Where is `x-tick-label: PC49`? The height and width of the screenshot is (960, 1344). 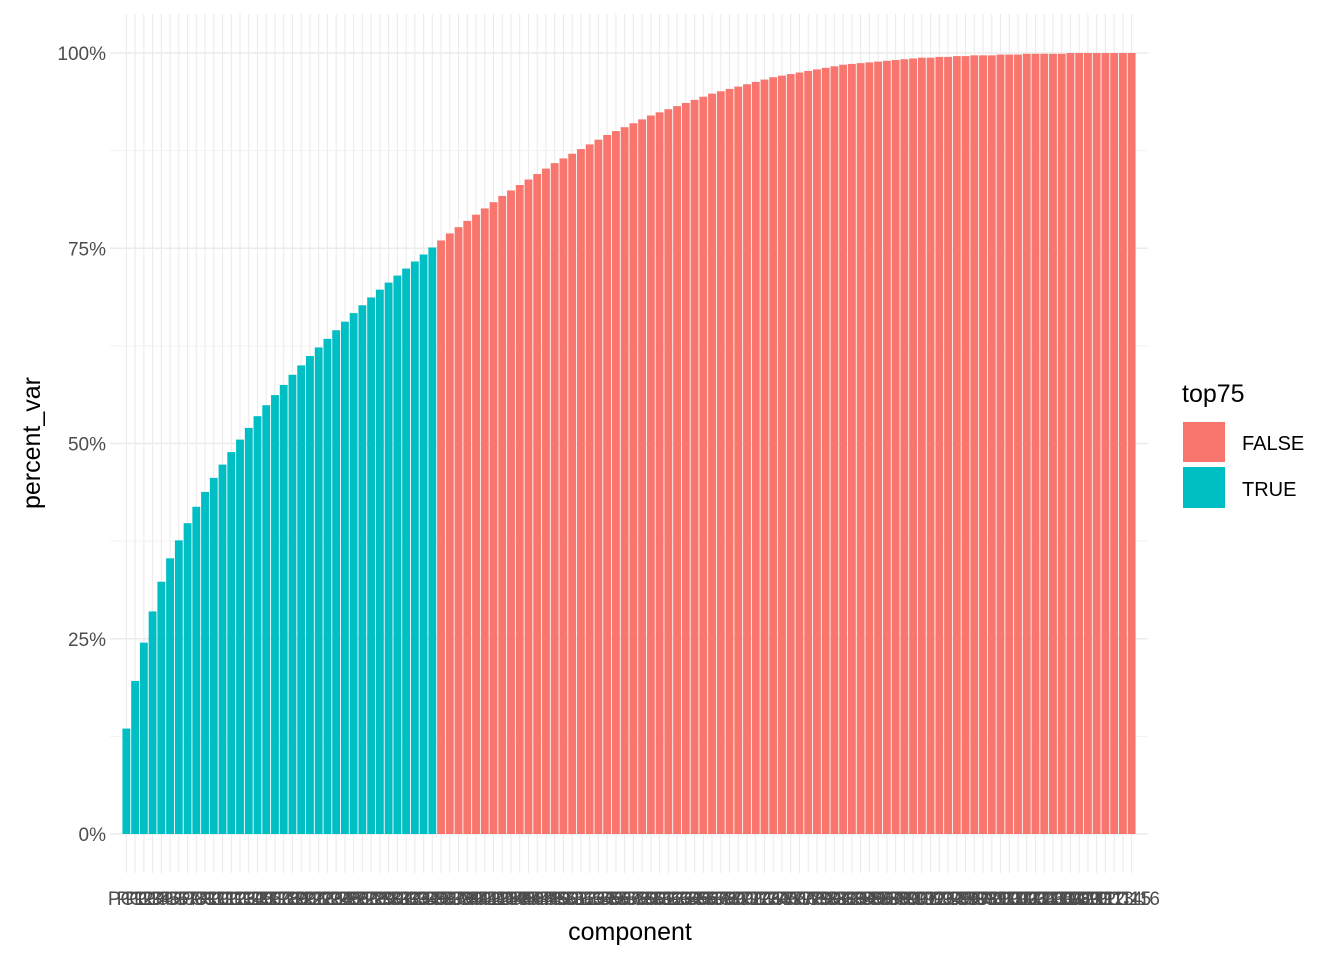 x-tick-label: PC49 is located at coordinates (546, 899).